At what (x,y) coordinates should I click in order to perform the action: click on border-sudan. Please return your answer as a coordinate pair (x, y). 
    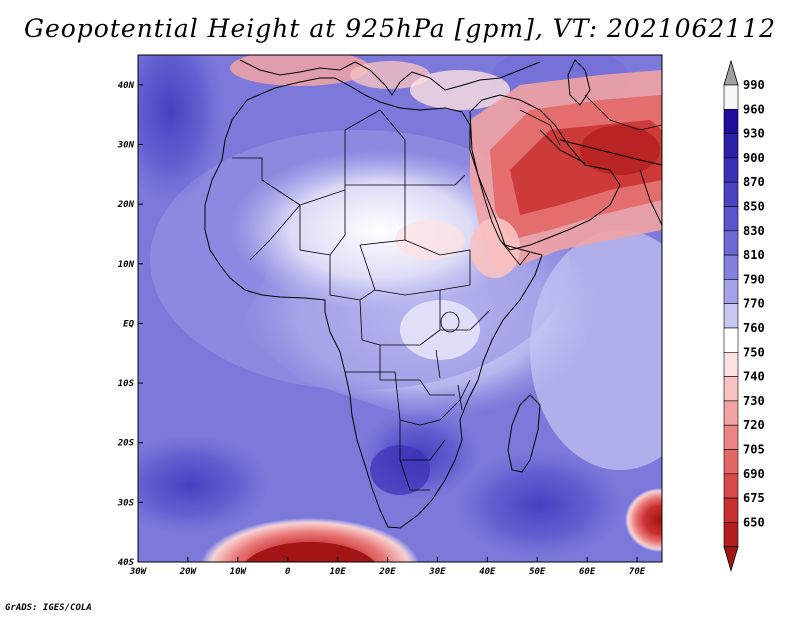
    Looking at the image, I should click on (437, 262).